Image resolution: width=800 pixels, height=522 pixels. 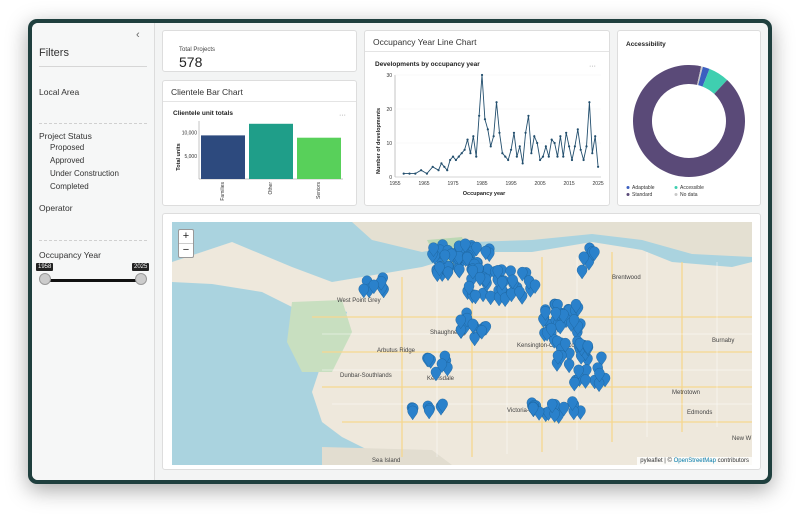 What do you see at coordinates (379, 141) in the screenshot?
I see `line-y-axis-label: Number of developments` at bounding box center [379, 141].